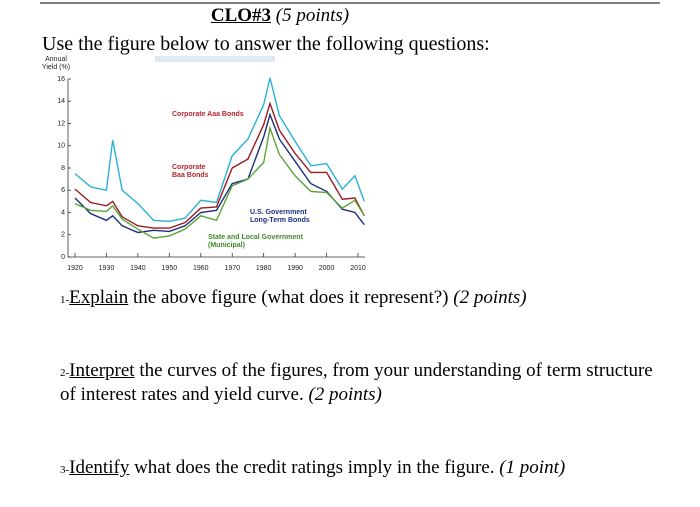  Describe the element at coordinates (532, 467) in the screenshot. I see `question-points: (1 point)` at that location.